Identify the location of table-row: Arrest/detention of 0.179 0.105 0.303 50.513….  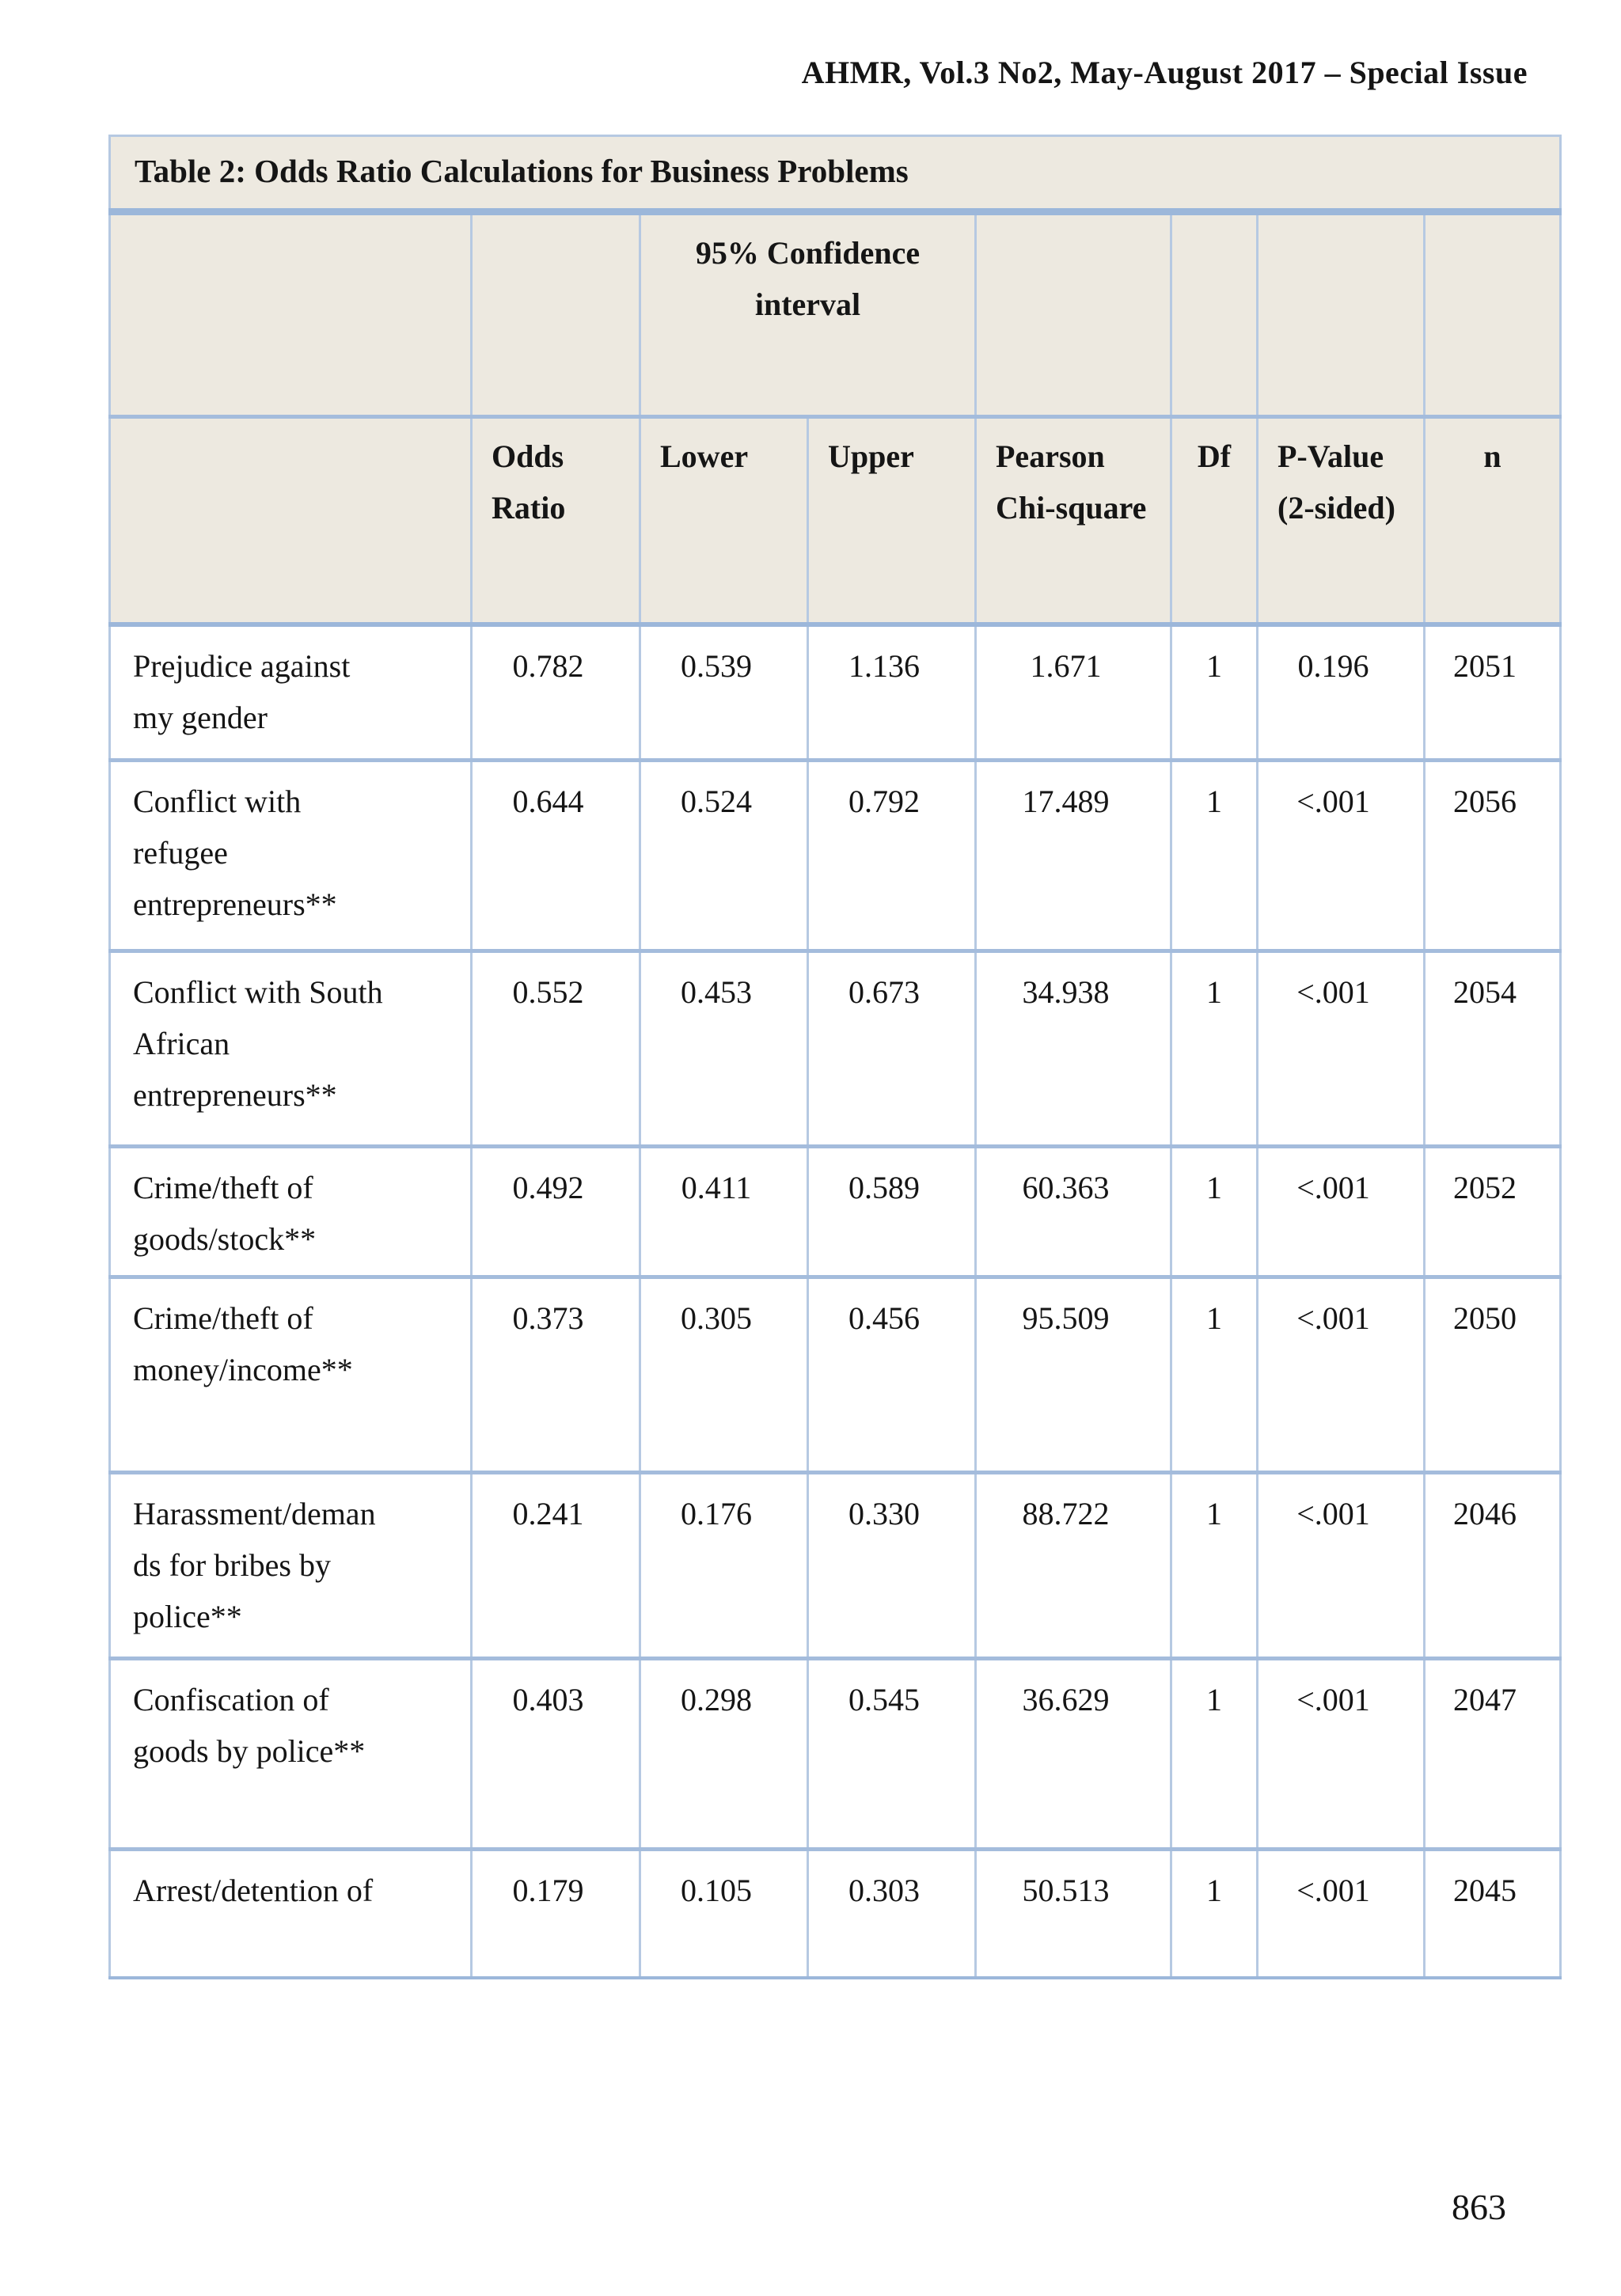
(835, 1914).